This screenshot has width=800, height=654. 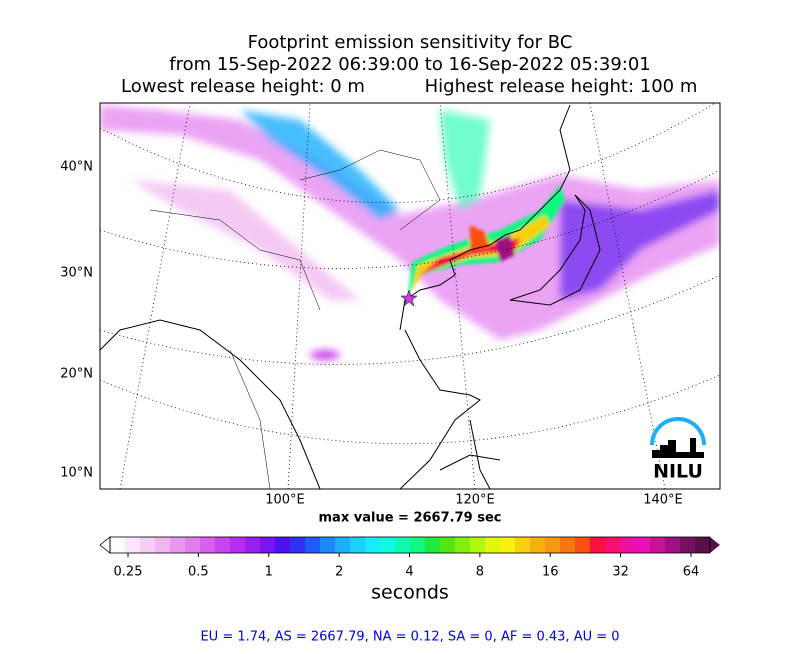 What do you see at coordinates (128, 572) in the screenshot?
I see `colorbar-tick-label: 0.25` at bounding box center [128, 572].